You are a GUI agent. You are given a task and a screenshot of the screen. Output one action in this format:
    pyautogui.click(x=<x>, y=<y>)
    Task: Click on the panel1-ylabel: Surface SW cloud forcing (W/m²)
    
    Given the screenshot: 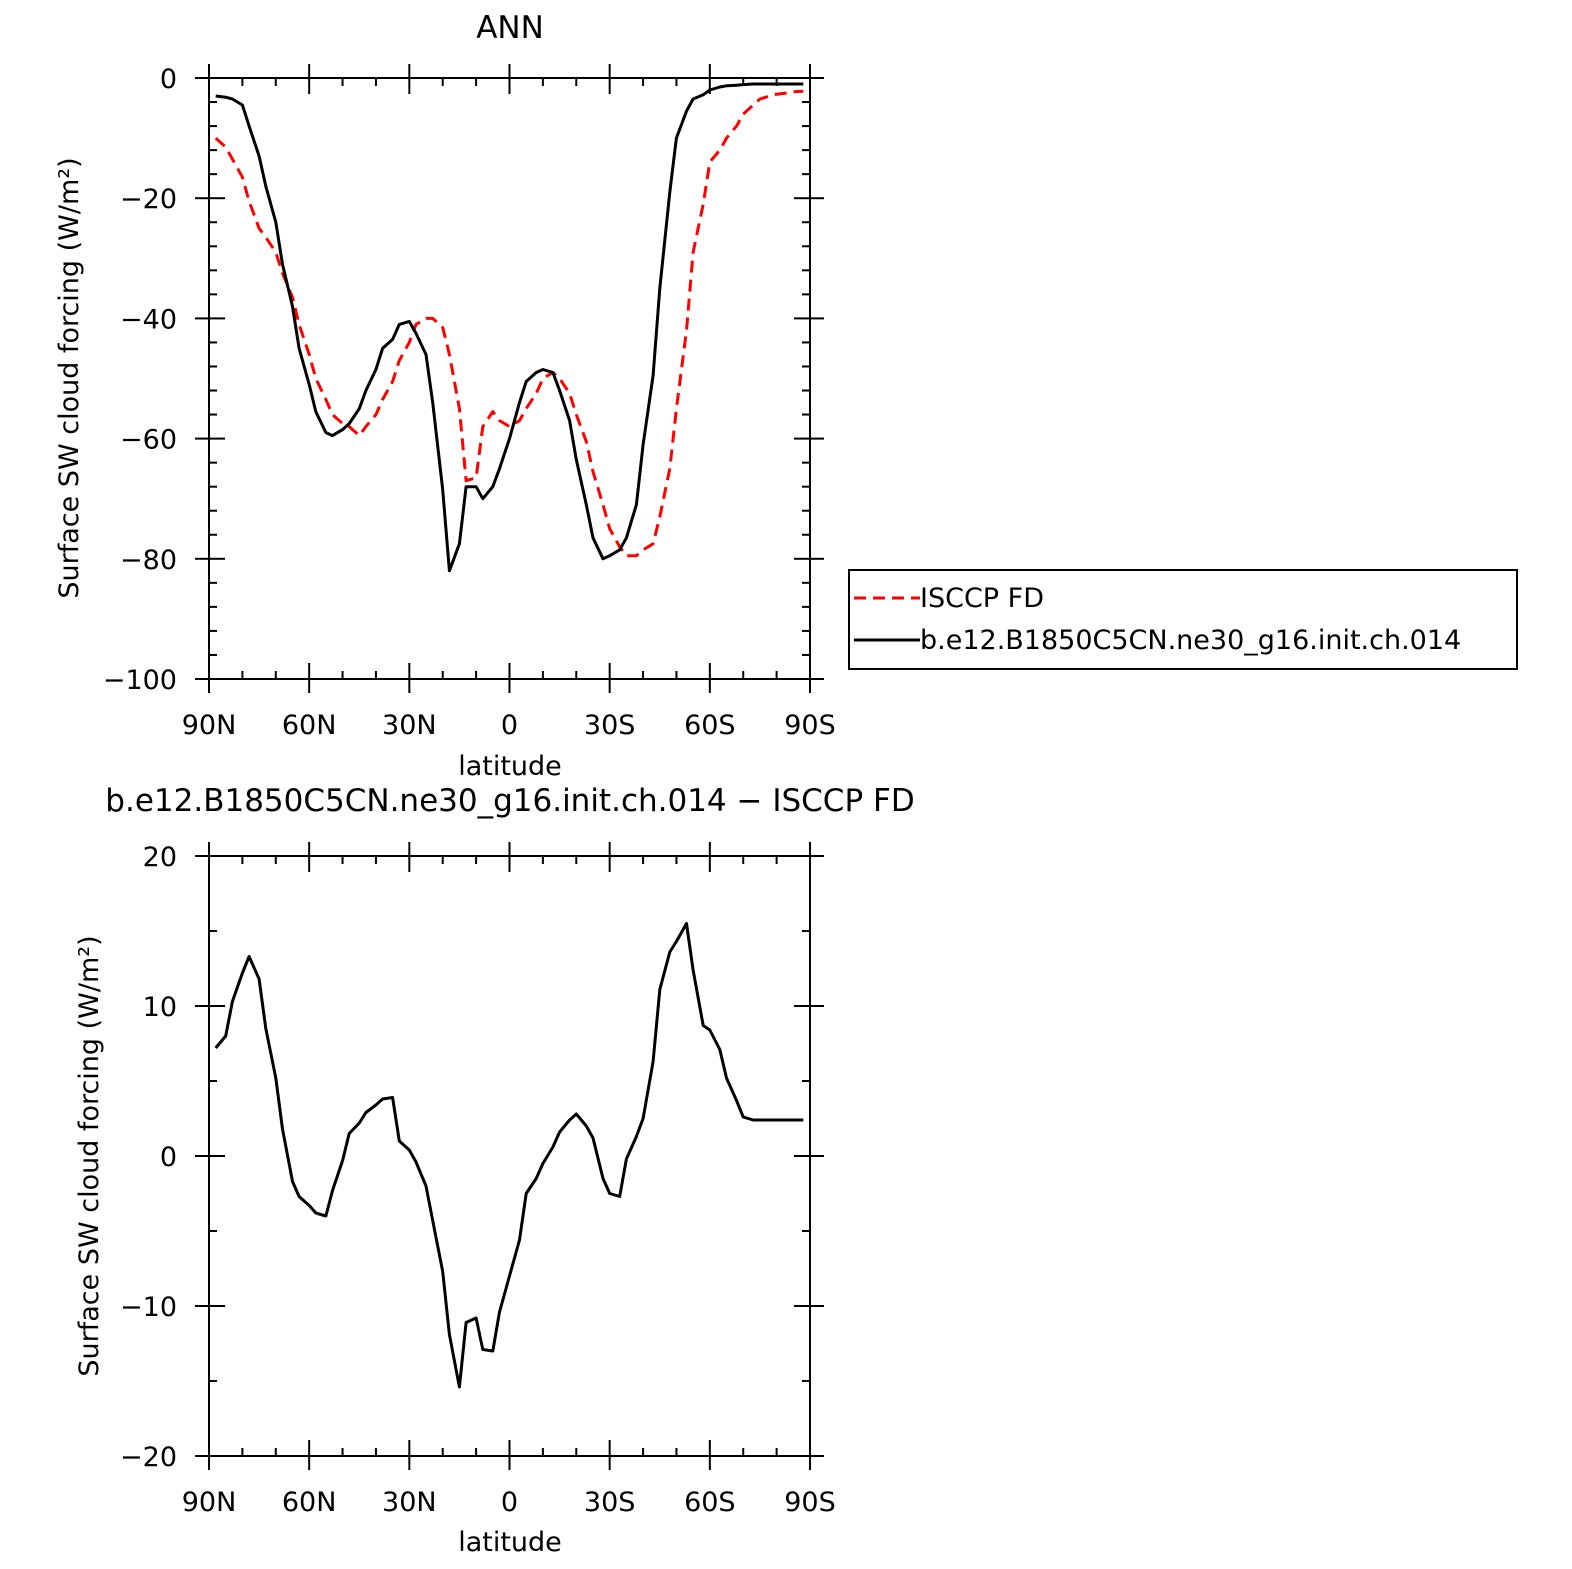 What is the action you would take?
    pyautogui.click(x=69, y=377)
    